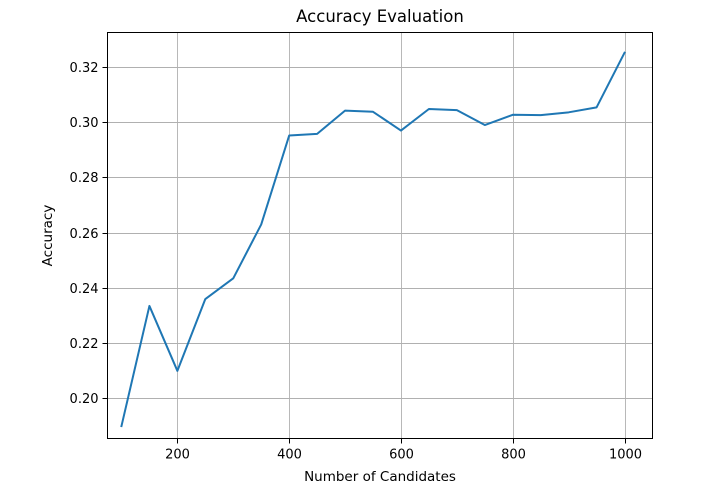 This screenshot has width=723, height=500. Describe the element at coordinates (48, 236) in the screenshot. I see `y-axis-label: Accuracy` at that location.